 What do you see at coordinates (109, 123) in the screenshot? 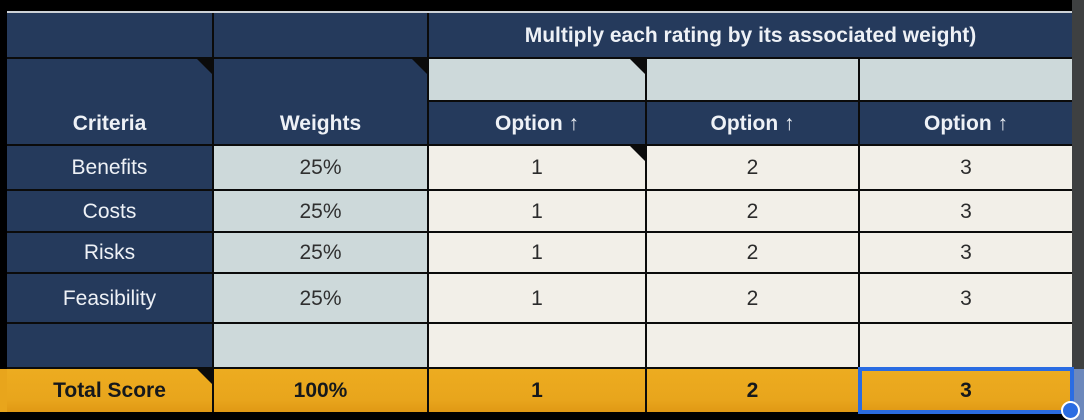
I see `criteria-header-label: Criteria` at bounding box center [109, 123].